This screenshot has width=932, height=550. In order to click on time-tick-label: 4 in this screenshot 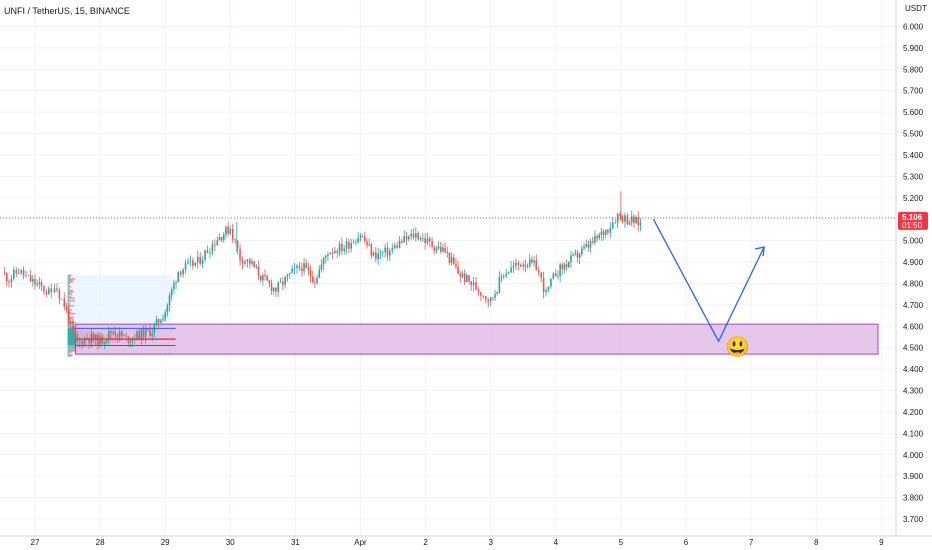, I will do `click(556, 542)`.